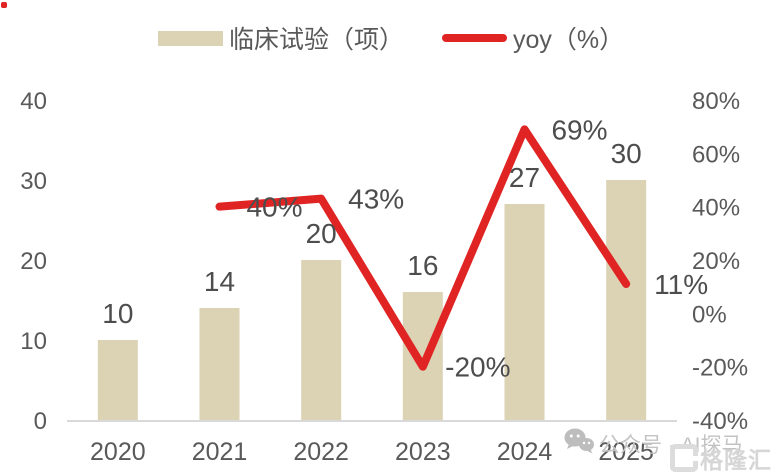 This screenshot has width=774, height=476. Describe the element at coordinates (376, 199) in the screenshot. I see `yoy-value-label-2022: 43%` at that location.